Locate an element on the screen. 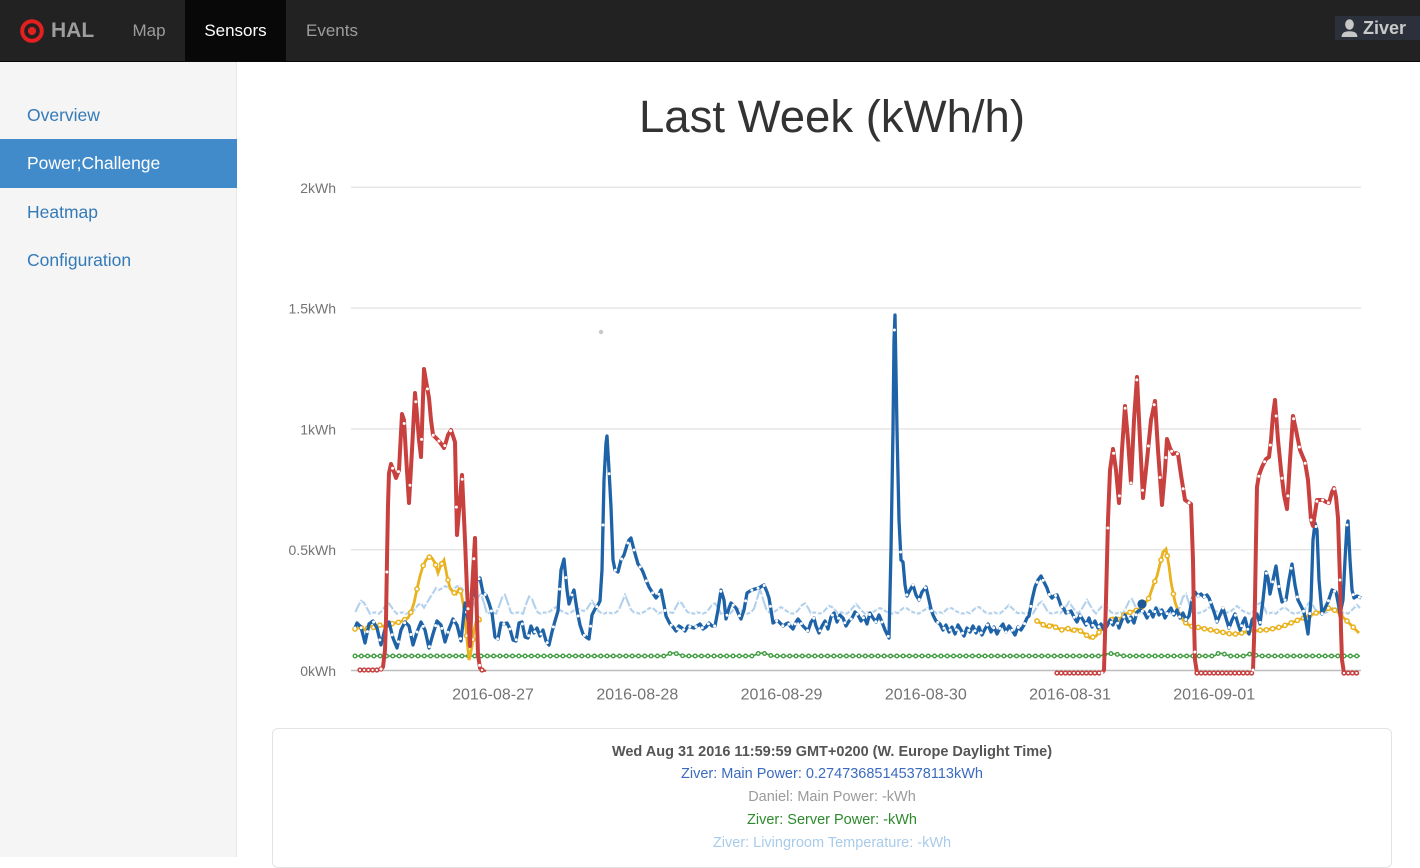  svg-text: 0.5kWh is located at coordinates (312, 550).